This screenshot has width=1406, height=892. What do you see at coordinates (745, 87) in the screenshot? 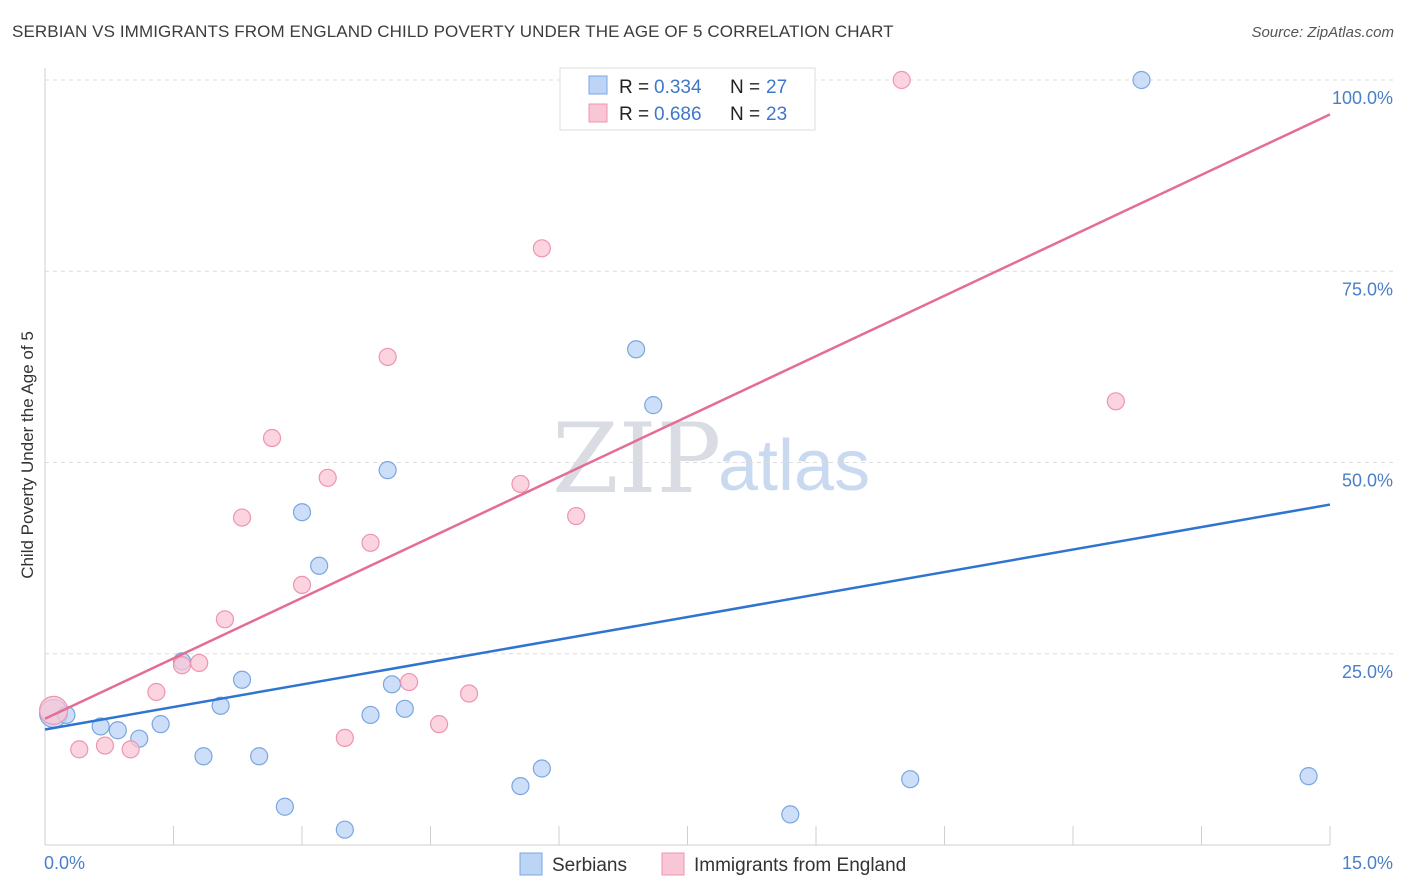
I see `legend-n-label-serbians: N =` at bounding box center [745, 87].